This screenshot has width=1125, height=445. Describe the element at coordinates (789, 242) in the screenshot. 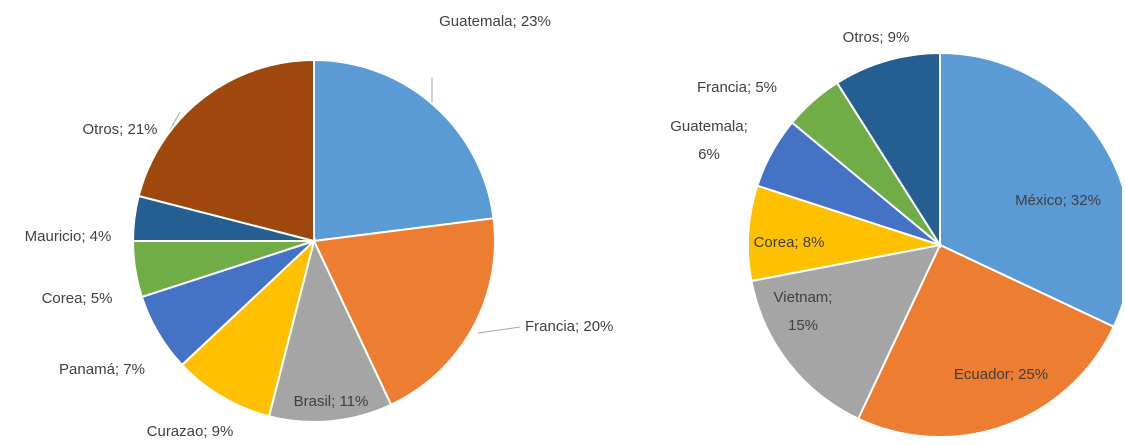

I see `data-label: Corea; 8%` at that location.